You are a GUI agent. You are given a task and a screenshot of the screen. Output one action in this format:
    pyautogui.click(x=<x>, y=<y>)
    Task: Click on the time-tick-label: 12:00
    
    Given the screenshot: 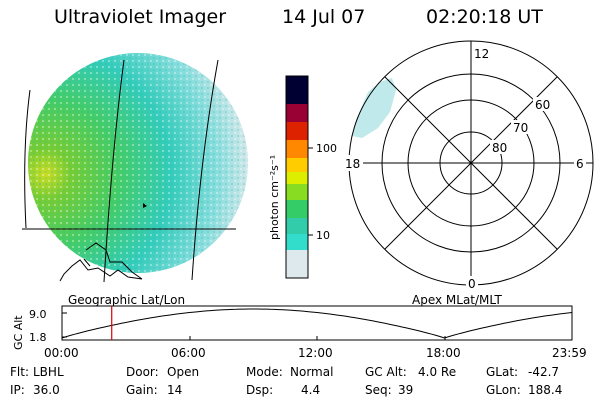 What is the action you would take?
    pyautogui.click(x=315, y=353)
    